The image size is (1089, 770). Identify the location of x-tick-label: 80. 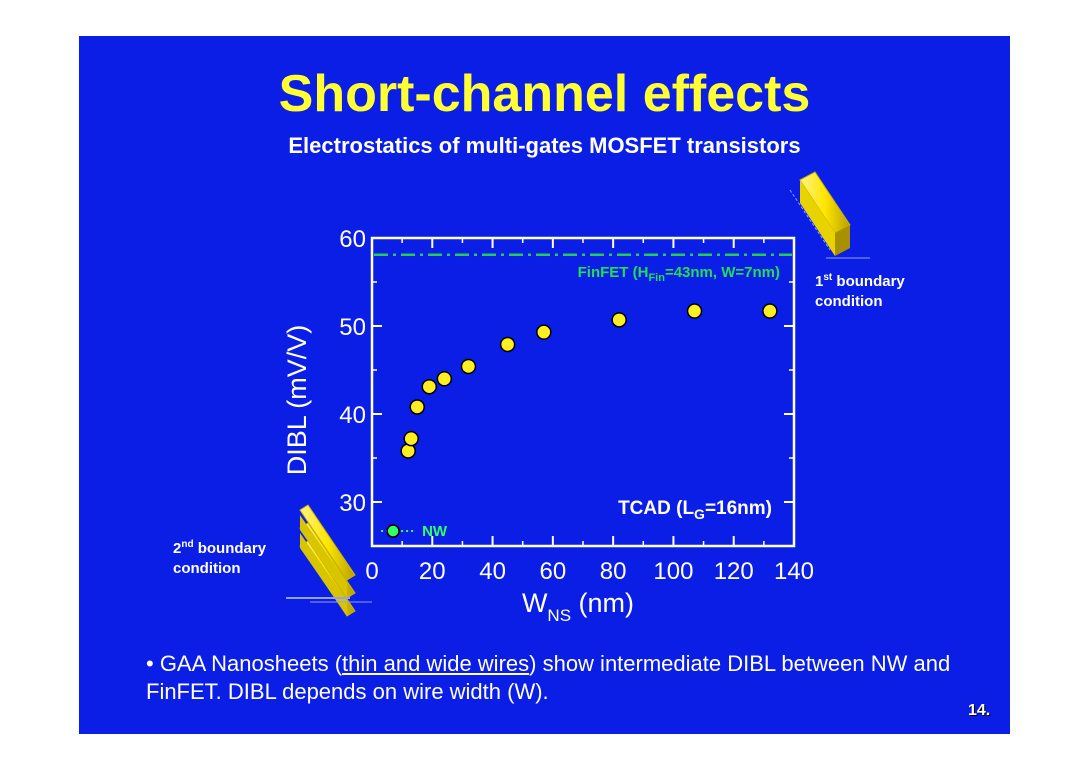
(613, 571).